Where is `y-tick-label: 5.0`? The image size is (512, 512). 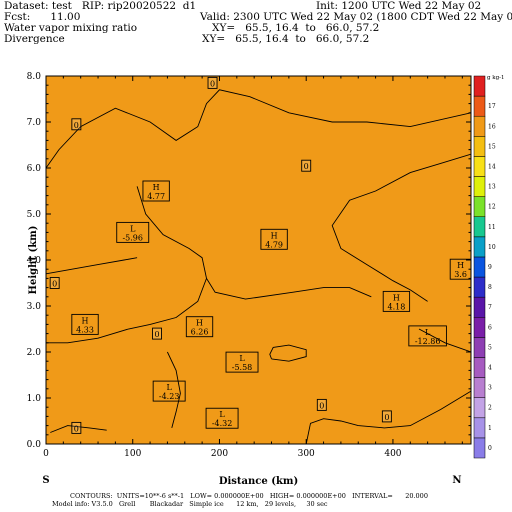 y-tick-label: 5.0 is located at coordinates (34, 215).